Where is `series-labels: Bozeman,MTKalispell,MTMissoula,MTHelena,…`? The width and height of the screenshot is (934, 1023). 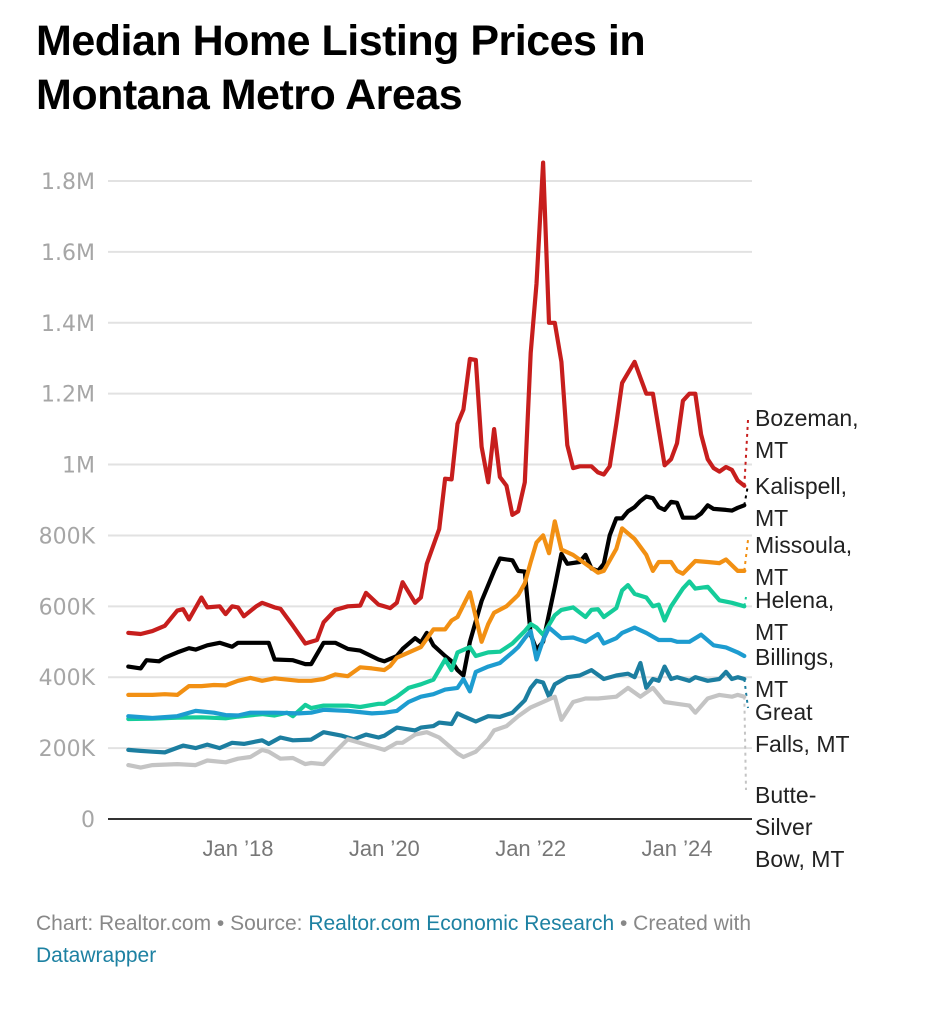 series-labels: Bozeman,MTKalispell,MTMissoula,MTHelena,… is located at coordinates (807, 638).